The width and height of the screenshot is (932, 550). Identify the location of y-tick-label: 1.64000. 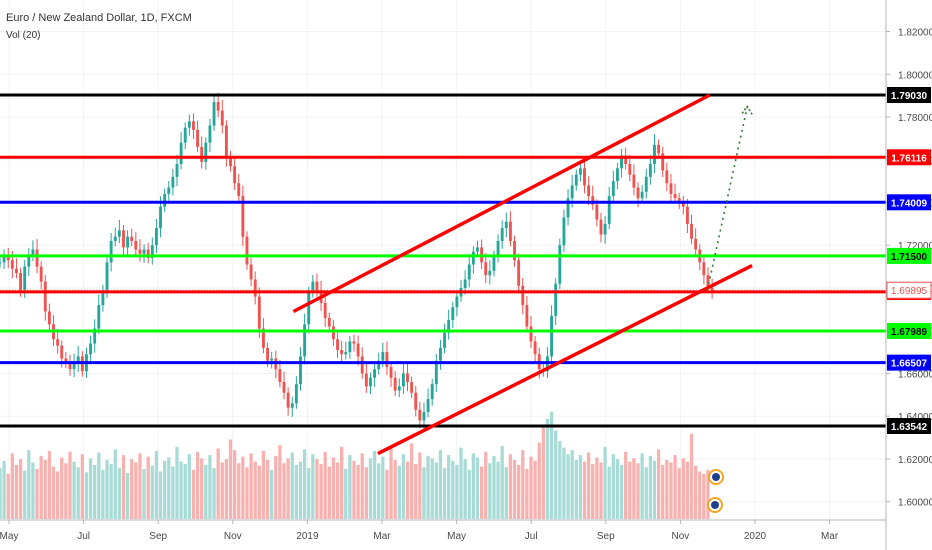
(915, 417).